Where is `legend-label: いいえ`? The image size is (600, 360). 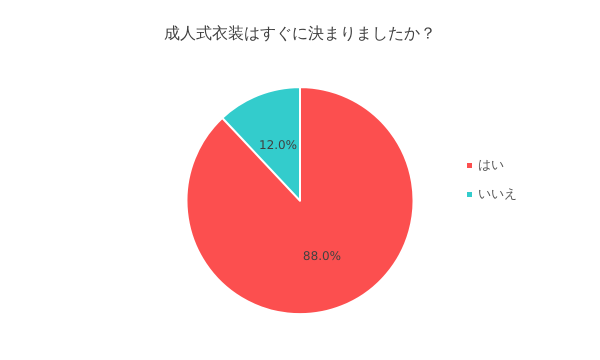
legend-label: いいえ is located at coordinates (497, 194).